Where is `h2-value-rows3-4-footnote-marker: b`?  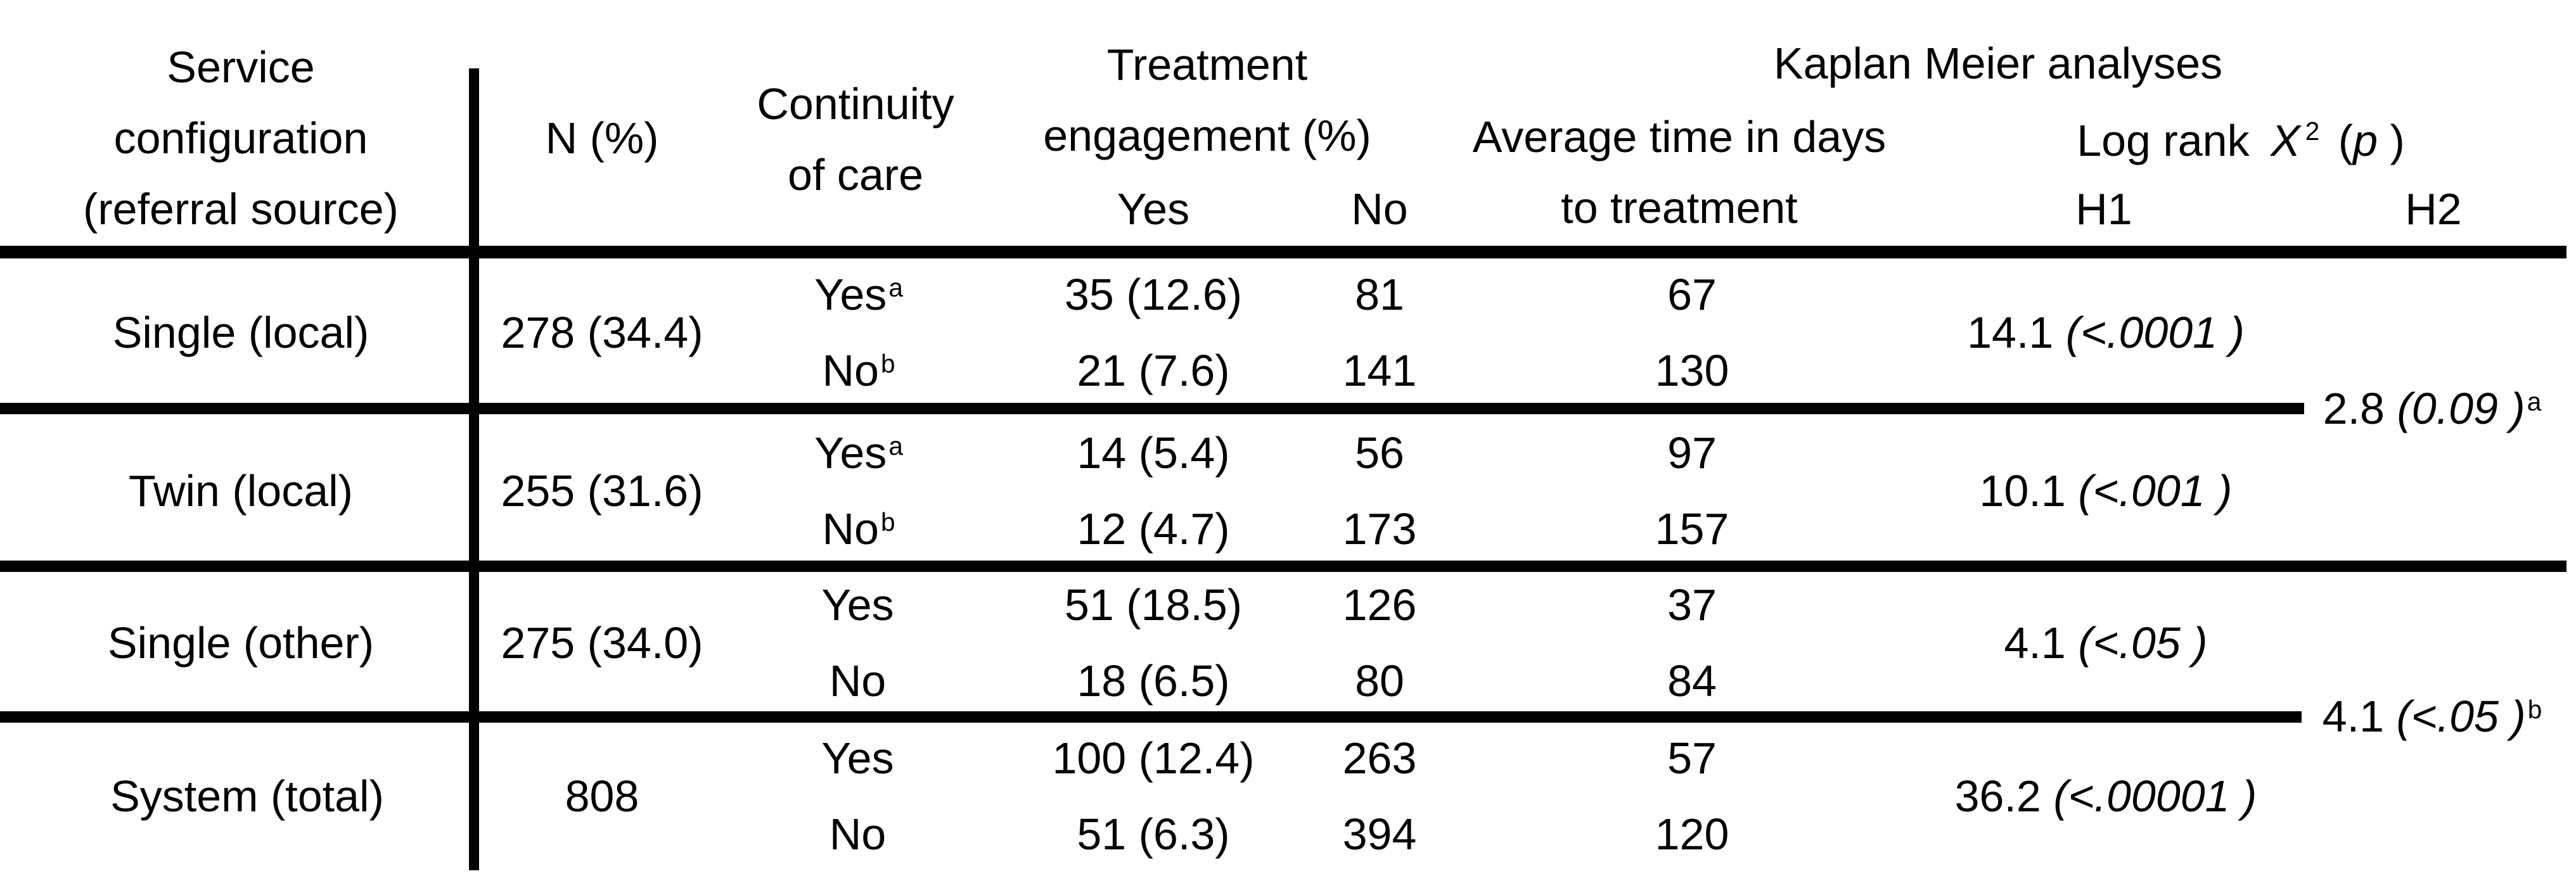 h2-value-rows3-4-footnote-marker: b is located at coordinates (2534, 709).